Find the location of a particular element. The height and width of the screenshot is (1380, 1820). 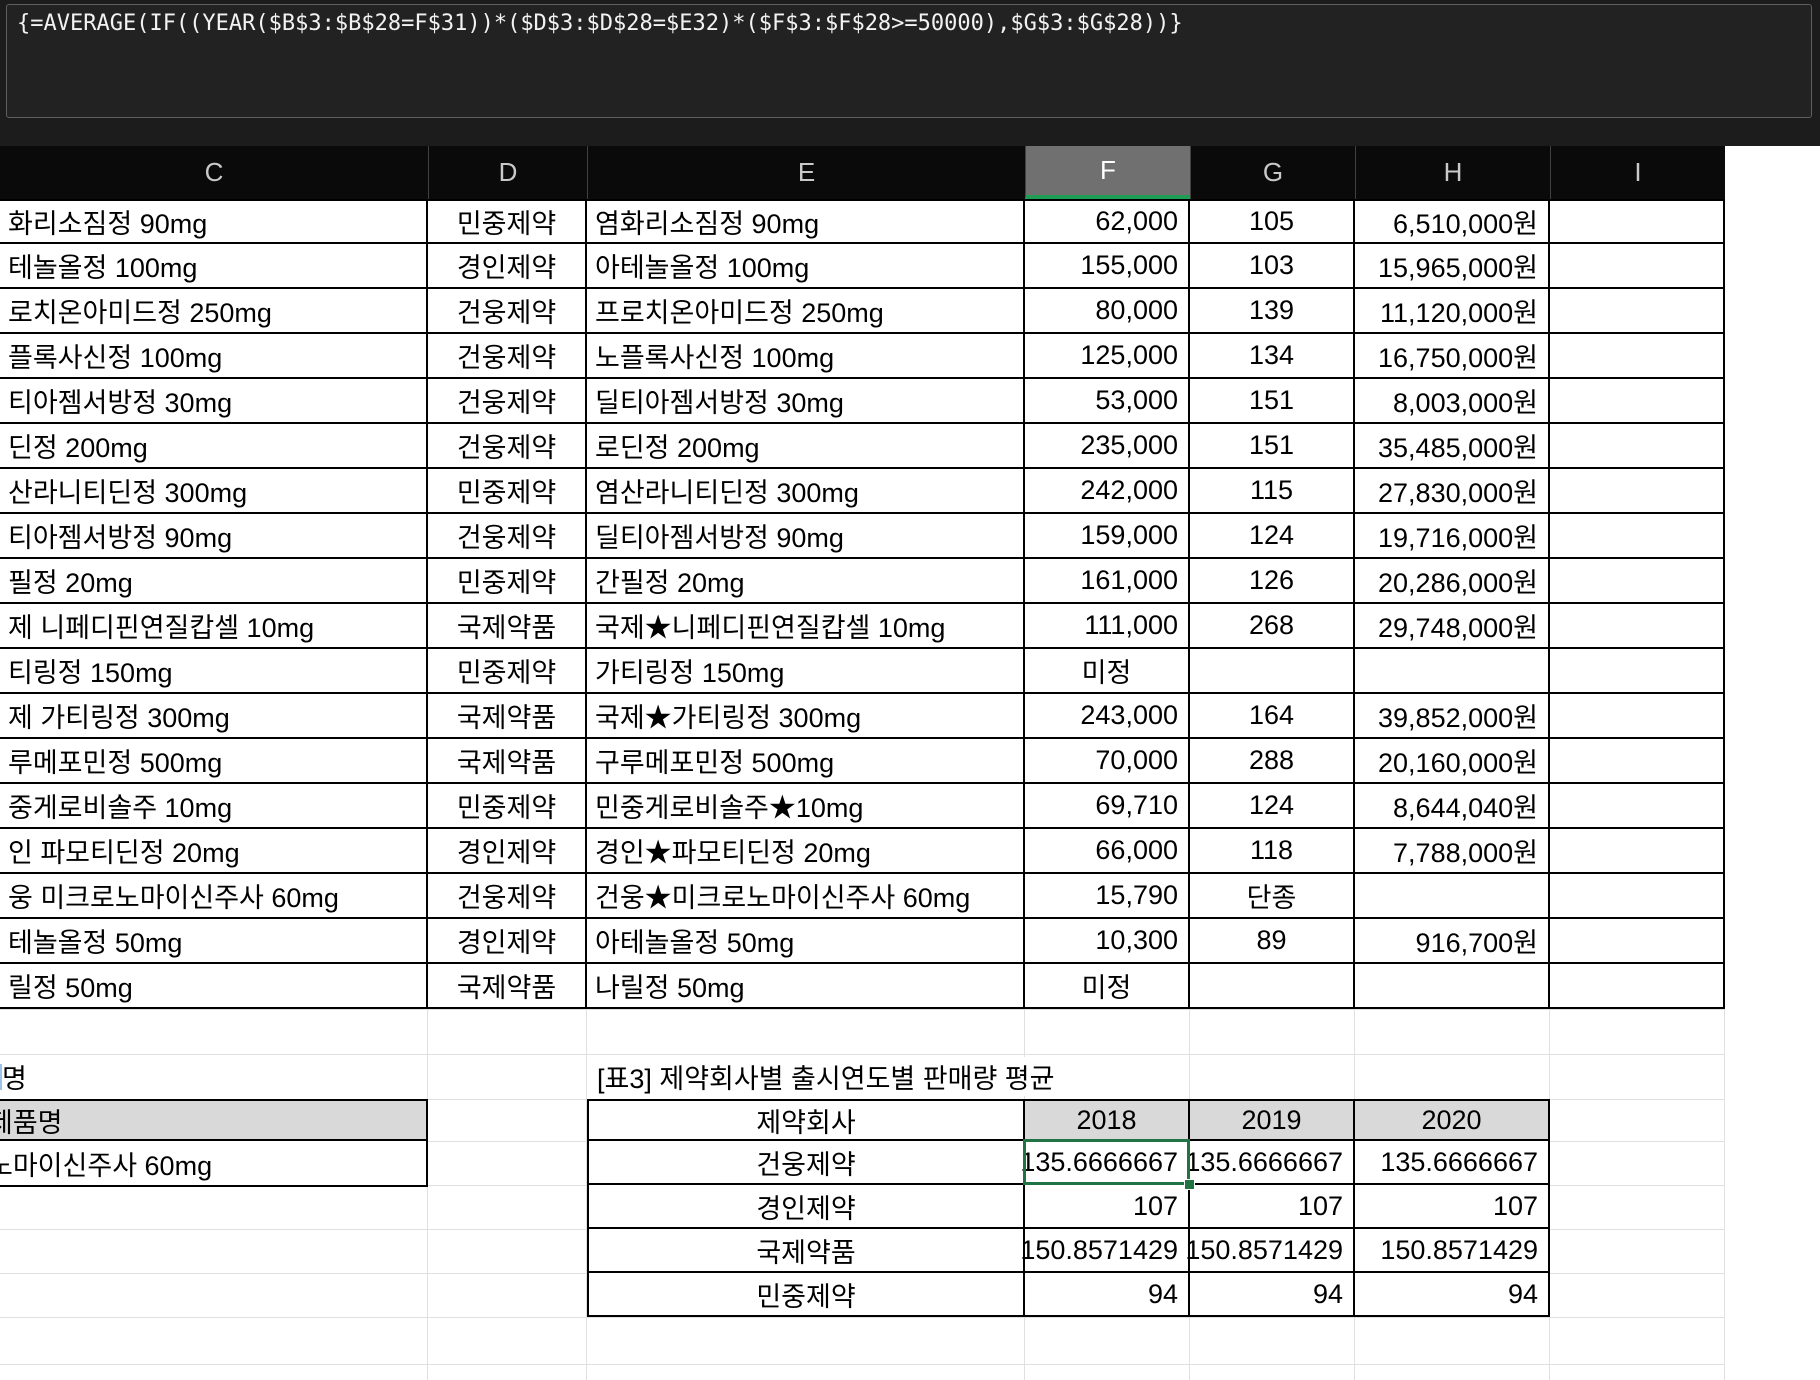

pivot-header-cell-2019: 2019 is located at coordinates (1272, 1120).